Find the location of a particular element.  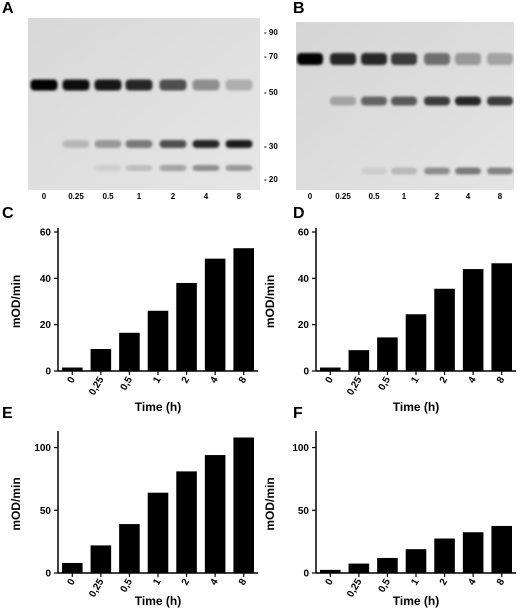

blot-b-lane-label-5: 4 is located at coordinates (468, 196).